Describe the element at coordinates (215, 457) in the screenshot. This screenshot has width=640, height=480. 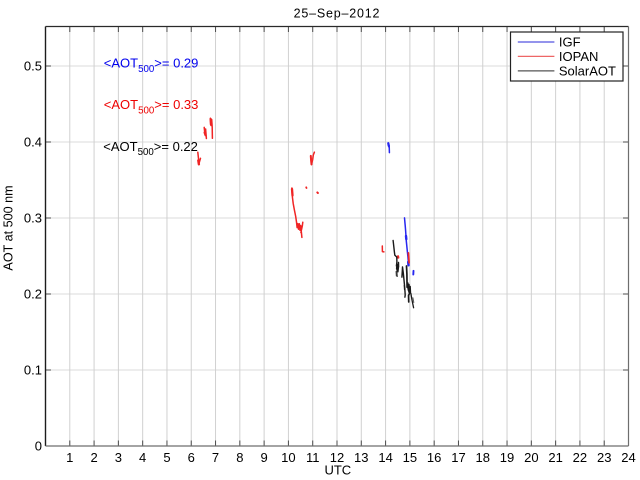
I see `svg-text: 7` at that location.